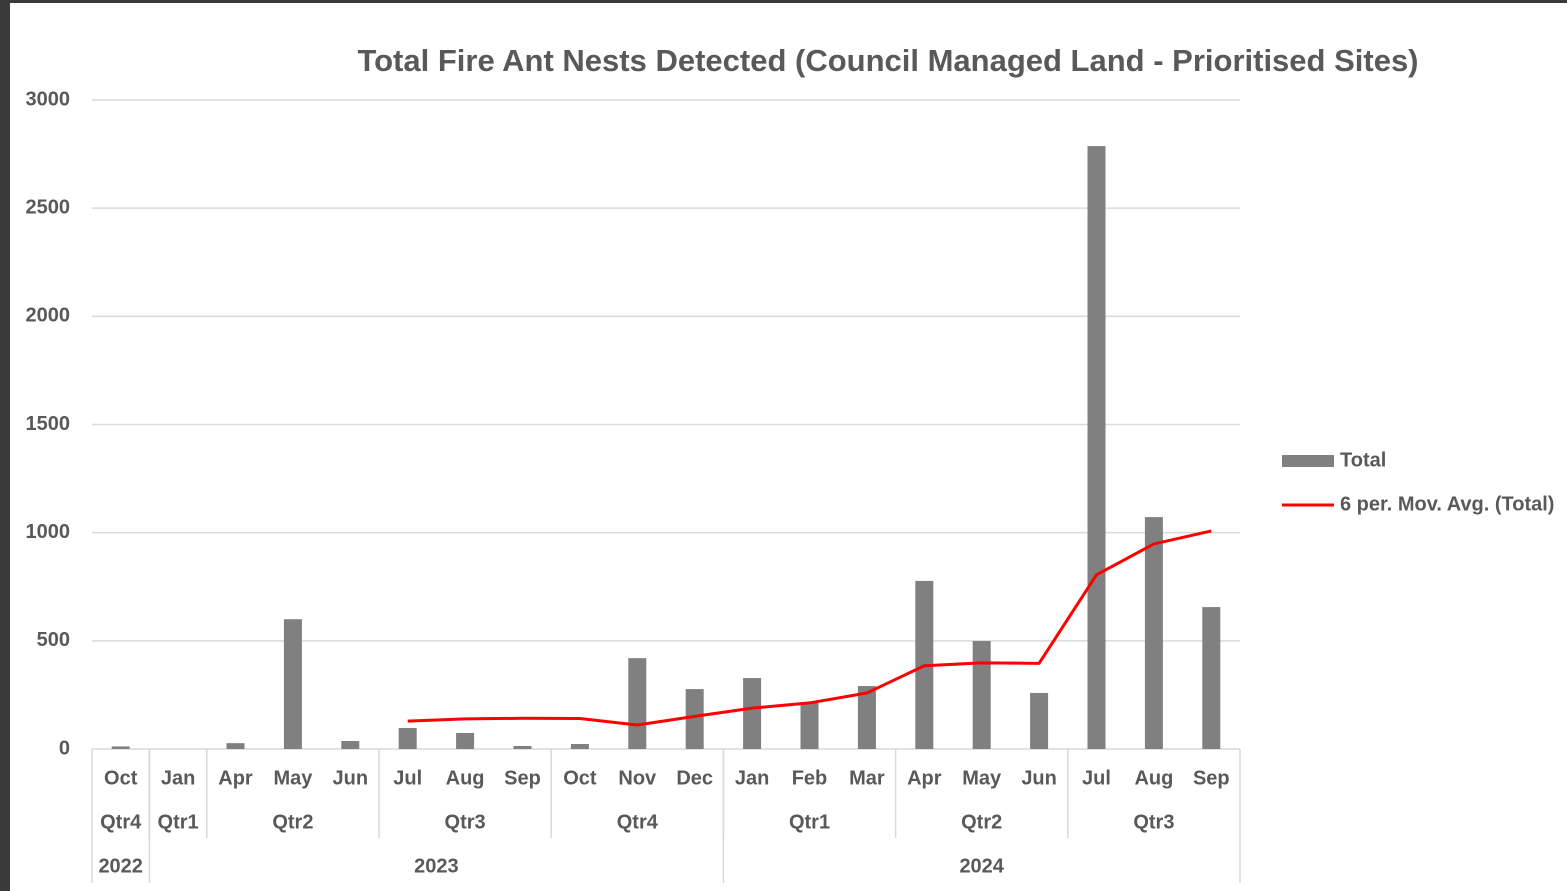 This screenshot has height=891, width=1567. Describe the element at coordinates (867, 778) in the screenshot. I see `x-tick-label: Mar` at that location.